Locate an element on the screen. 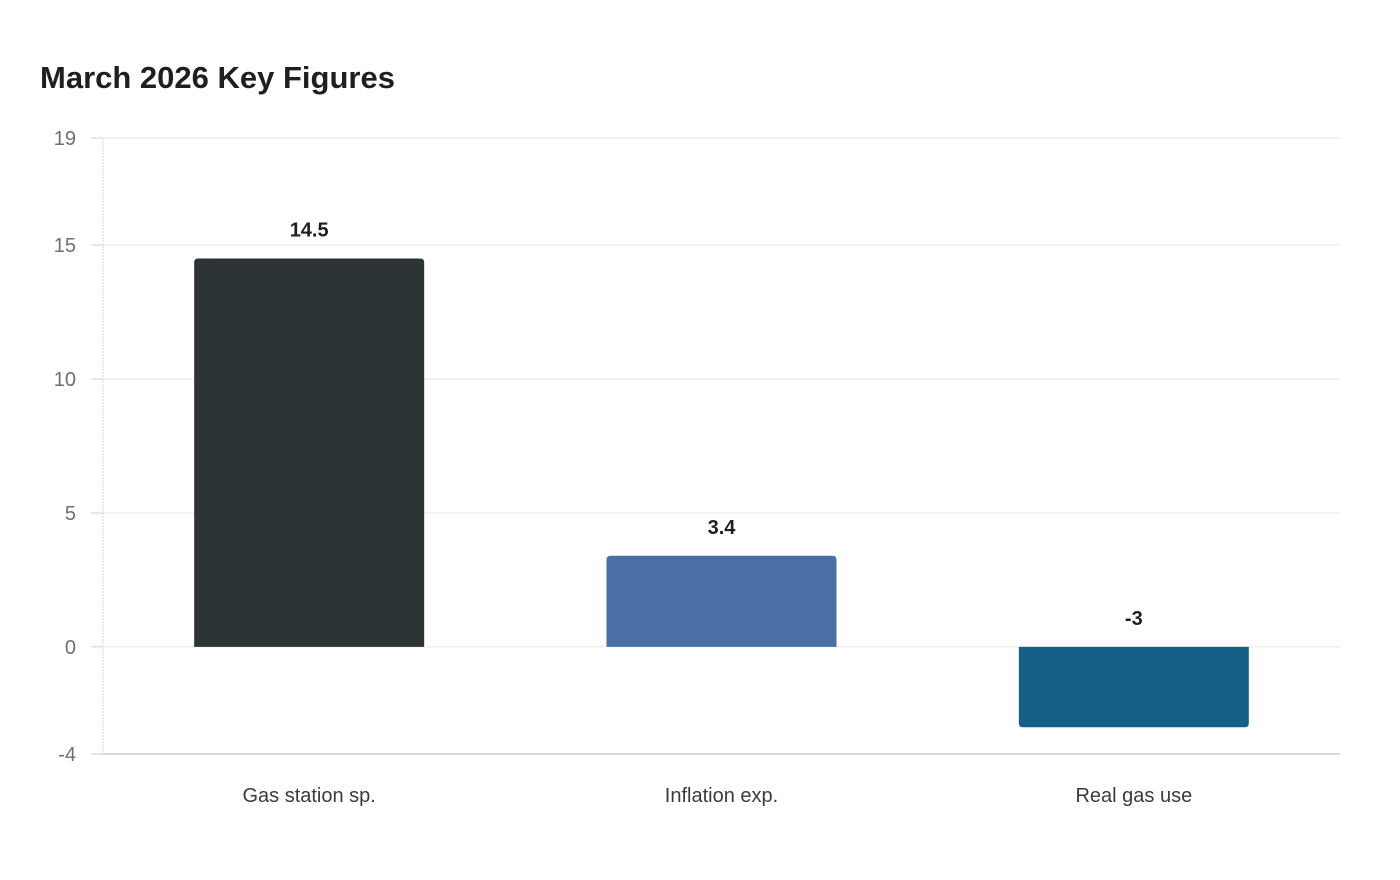  x-tick-label: Real gas use is located at coordinates (1133, 796).